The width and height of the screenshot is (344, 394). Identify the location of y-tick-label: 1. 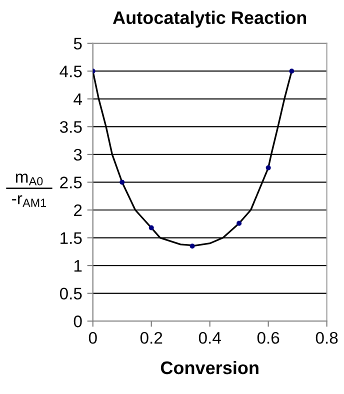
(78, 266).